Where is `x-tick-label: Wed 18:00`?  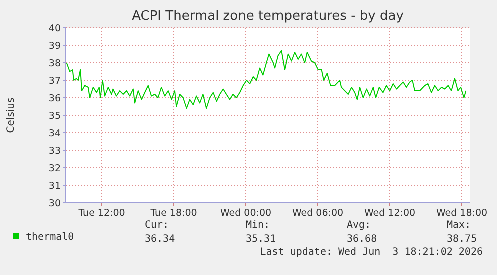 x-tick-label: Wed 18:00 is located at coordinates (462, 213).